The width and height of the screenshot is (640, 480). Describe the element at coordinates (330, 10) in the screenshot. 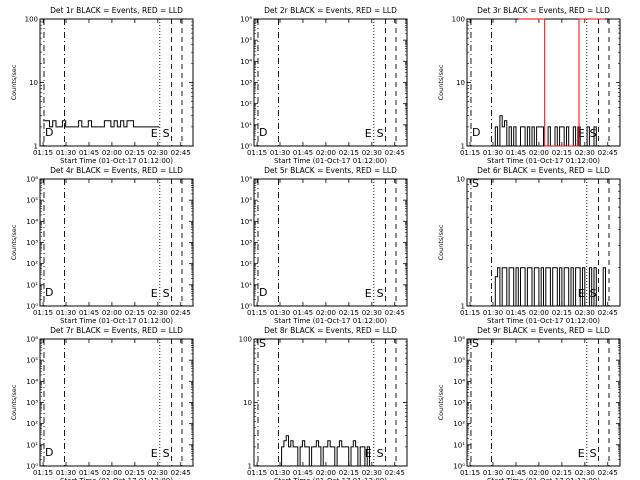

I see `chart-title: Det 2r BLACK = Events, RED = LLD` at that location.